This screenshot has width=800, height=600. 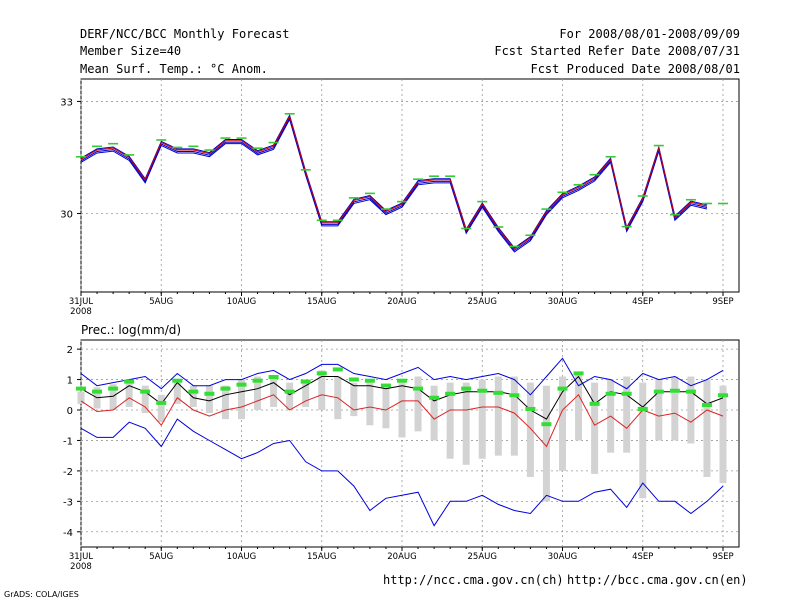 I want to click on temp-x-tick-label: 4SEP, so click(x=642, y=302).